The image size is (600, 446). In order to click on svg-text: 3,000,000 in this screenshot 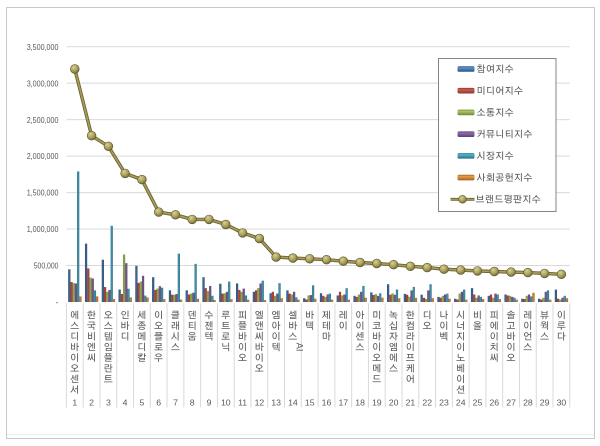, I will do `click(43, 83)`.